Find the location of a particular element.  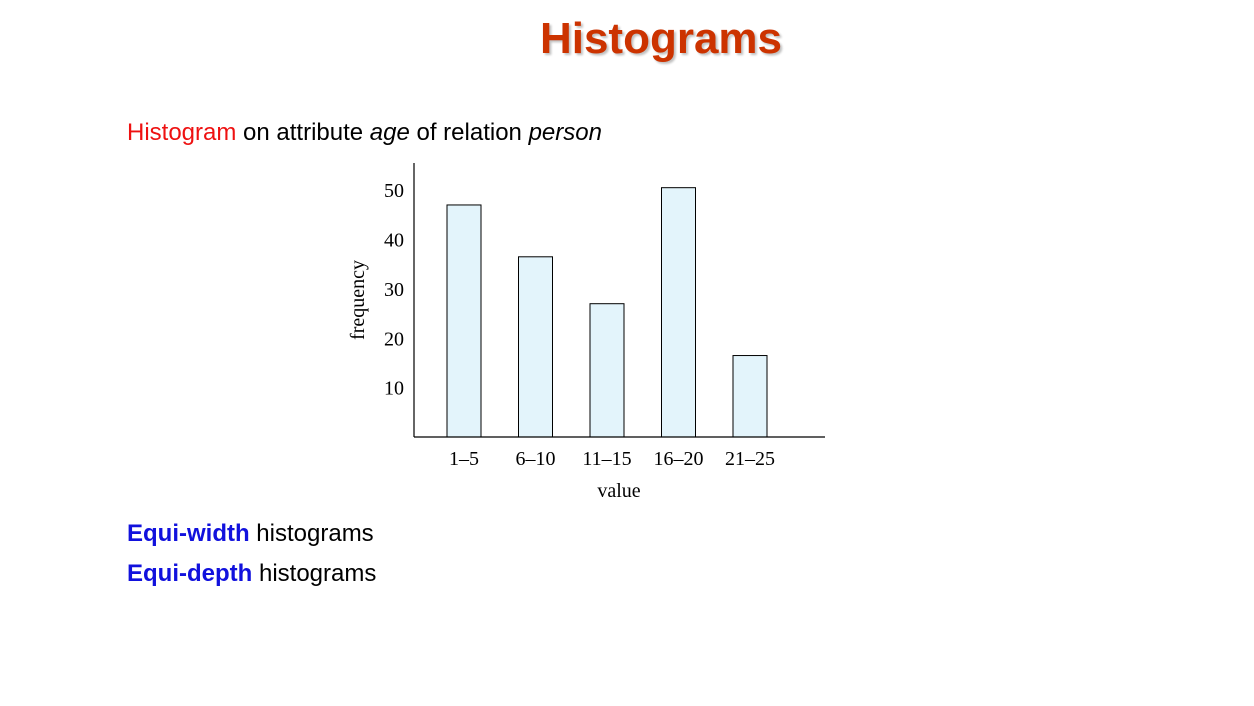

intro-text-2: of relation is located at coordinates (469, 132).